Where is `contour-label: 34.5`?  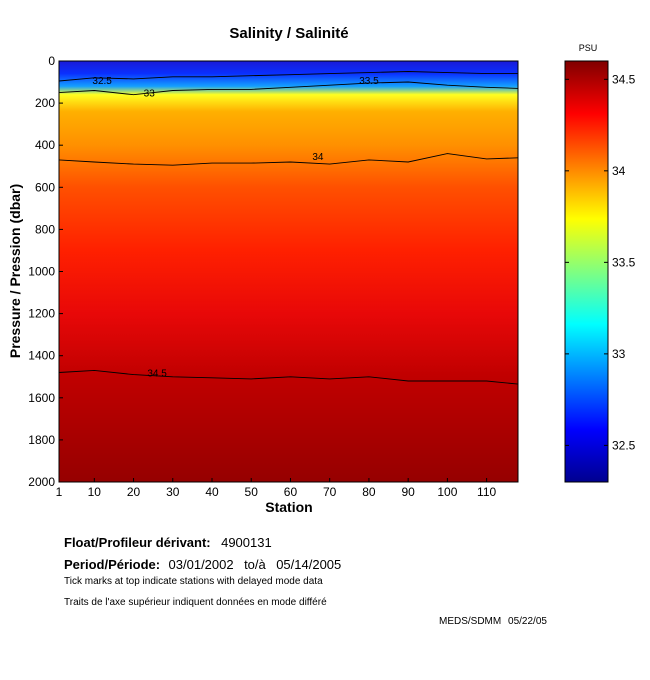
contour-label: 34.5 is located at coordinates (157, 374).